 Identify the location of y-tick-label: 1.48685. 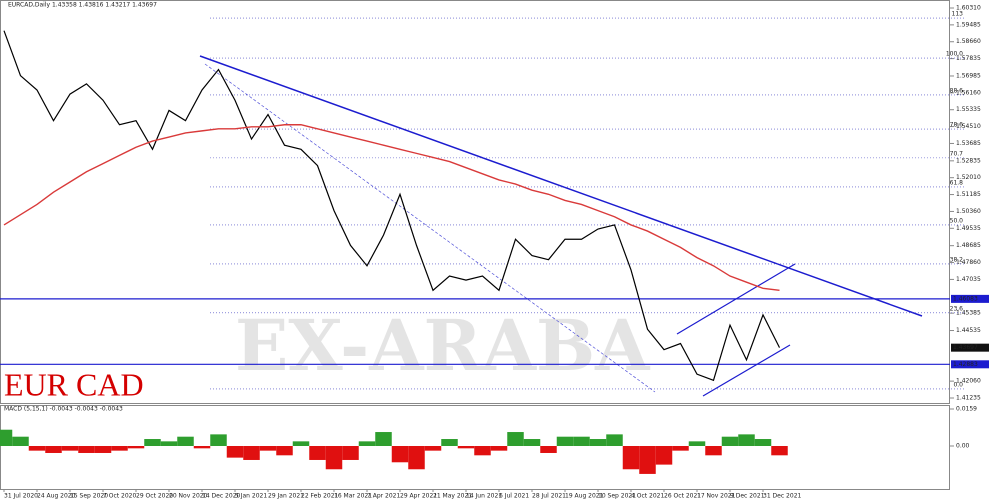
(968, 245).